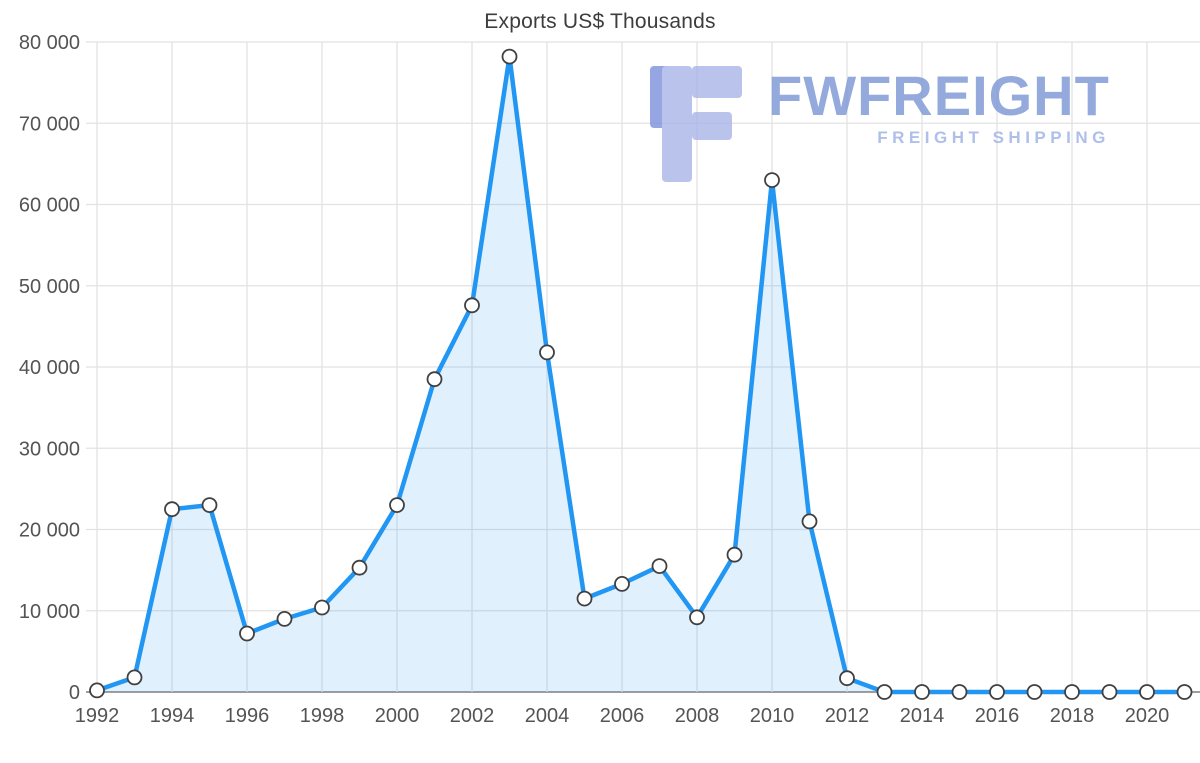  Describe the element at coordinates (74, 693) in the screenshot. I see `y-axis-label: 0` at that location.